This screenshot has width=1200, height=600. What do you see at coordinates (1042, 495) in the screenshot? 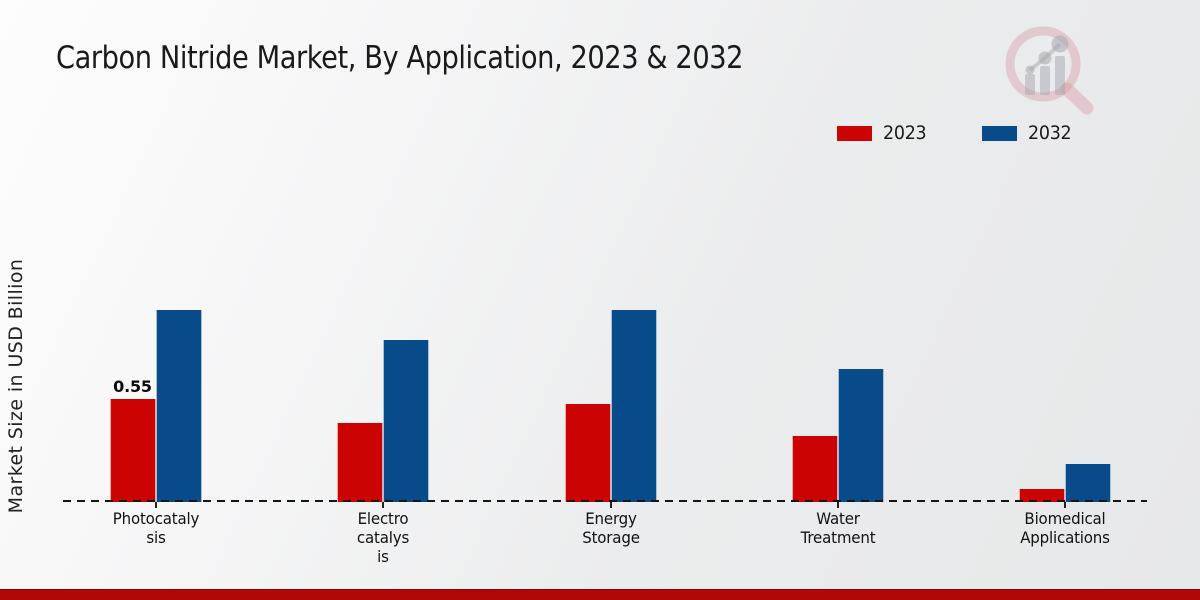
I see `bar-2023-biomedical-applications` at bounding box center [1042, 495].